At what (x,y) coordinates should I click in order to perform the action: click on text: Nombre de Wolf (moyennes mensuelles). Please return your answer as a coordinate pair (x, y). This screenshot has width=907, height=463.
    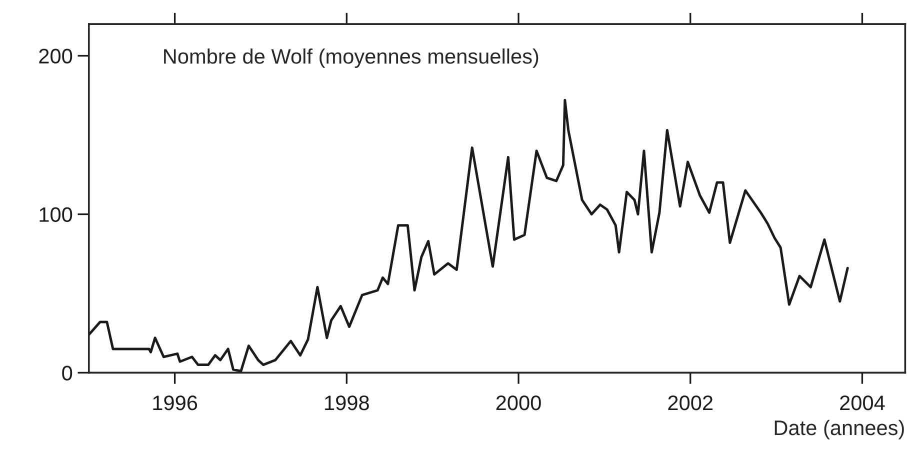
    Looking at the image, I should click on (351, 58).